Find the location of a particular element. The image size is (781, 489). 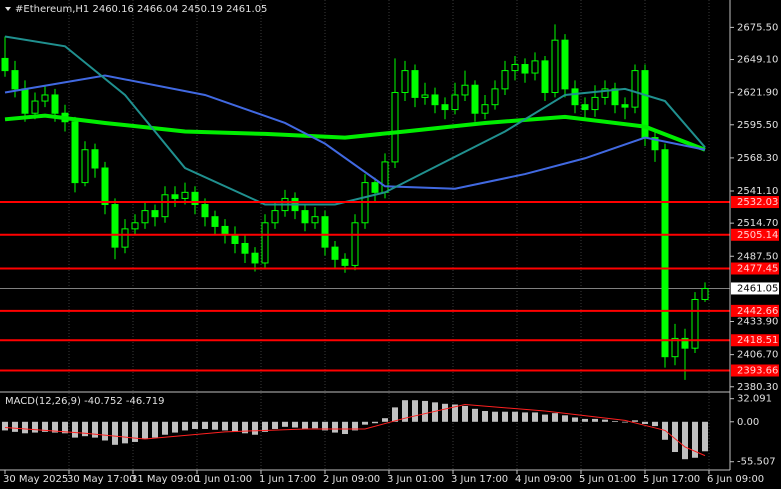

x-tick-label: 4 Jun 09:00 is located at coordinates (543, 479).